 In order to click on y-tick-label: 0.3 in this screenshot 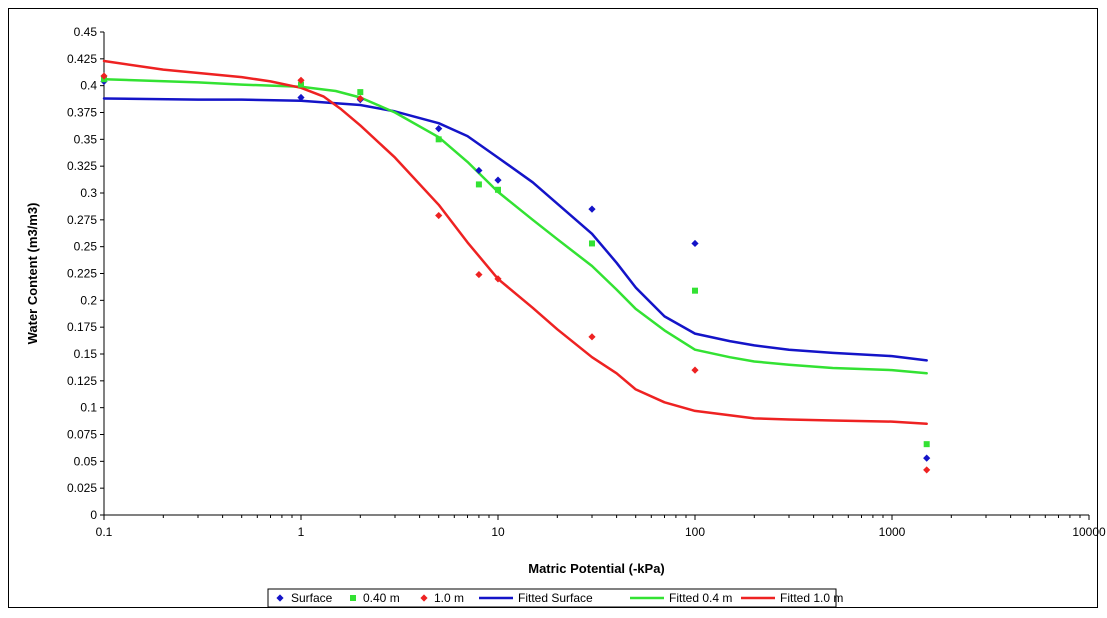, I will do `click(88, 193)`.